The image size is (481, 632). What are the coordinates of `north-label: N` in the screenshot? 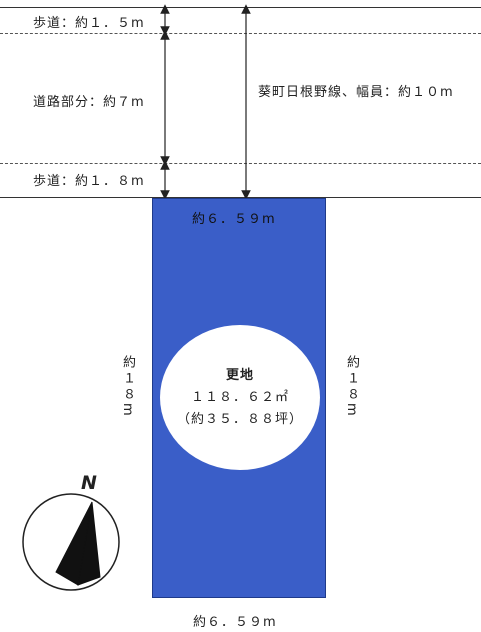 It's located at (89, 483).